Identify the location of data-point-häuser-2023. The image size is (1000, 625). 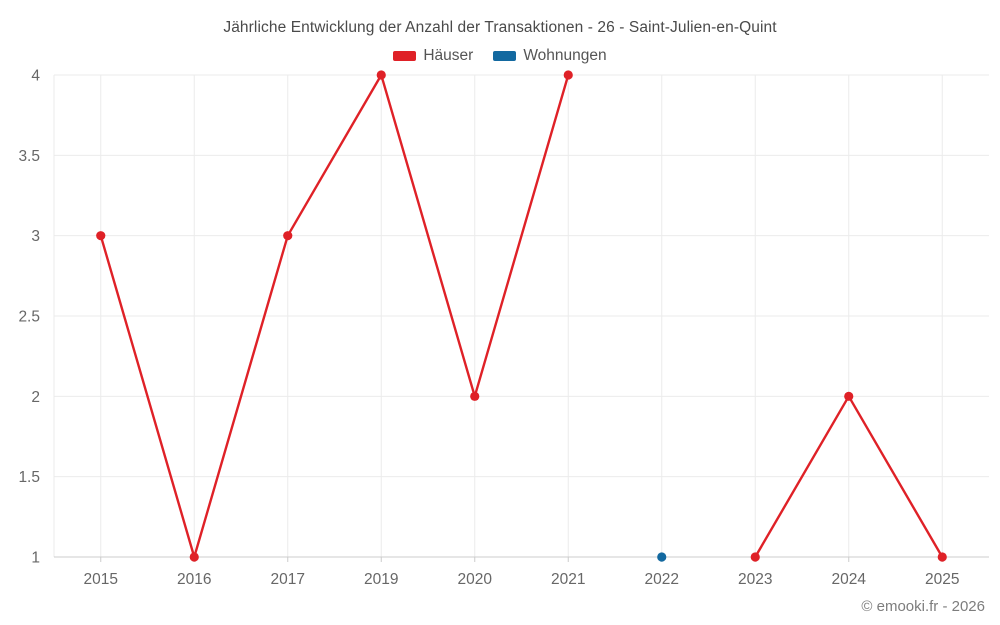
(755, 557).